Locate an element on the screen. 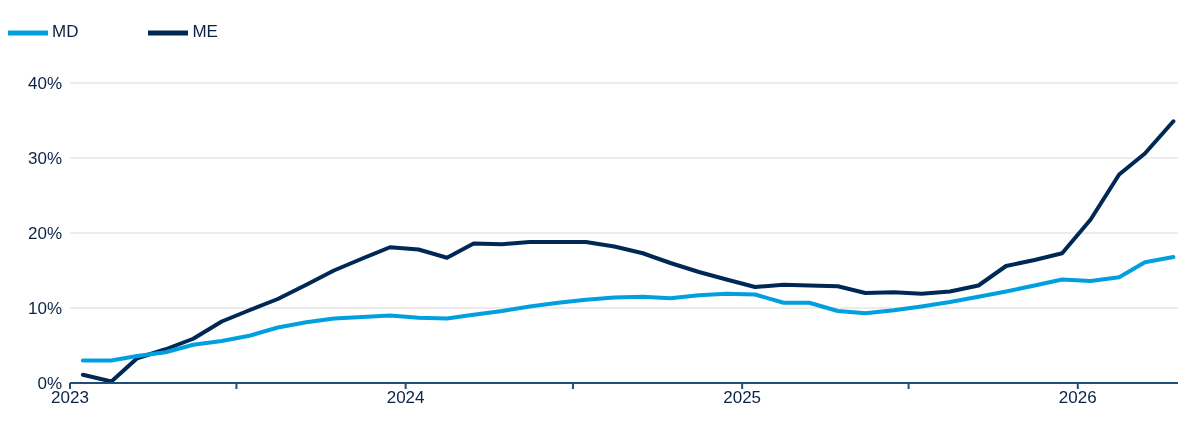  x-tick-label: 2026 is located at coordinates (1077, 398).